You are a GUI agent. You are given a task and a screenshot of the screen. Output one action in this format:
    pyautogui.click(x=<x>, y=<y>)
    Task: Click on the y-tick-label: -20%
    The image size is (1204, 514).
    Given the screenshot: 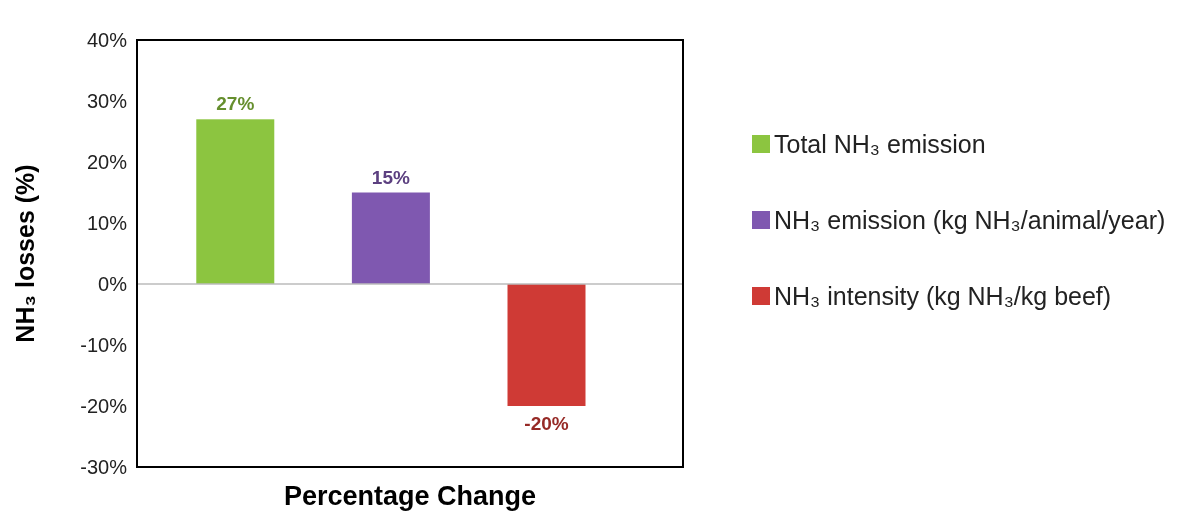 What is the action you would take?
    pyautogui.click(x=104, y=405)
    